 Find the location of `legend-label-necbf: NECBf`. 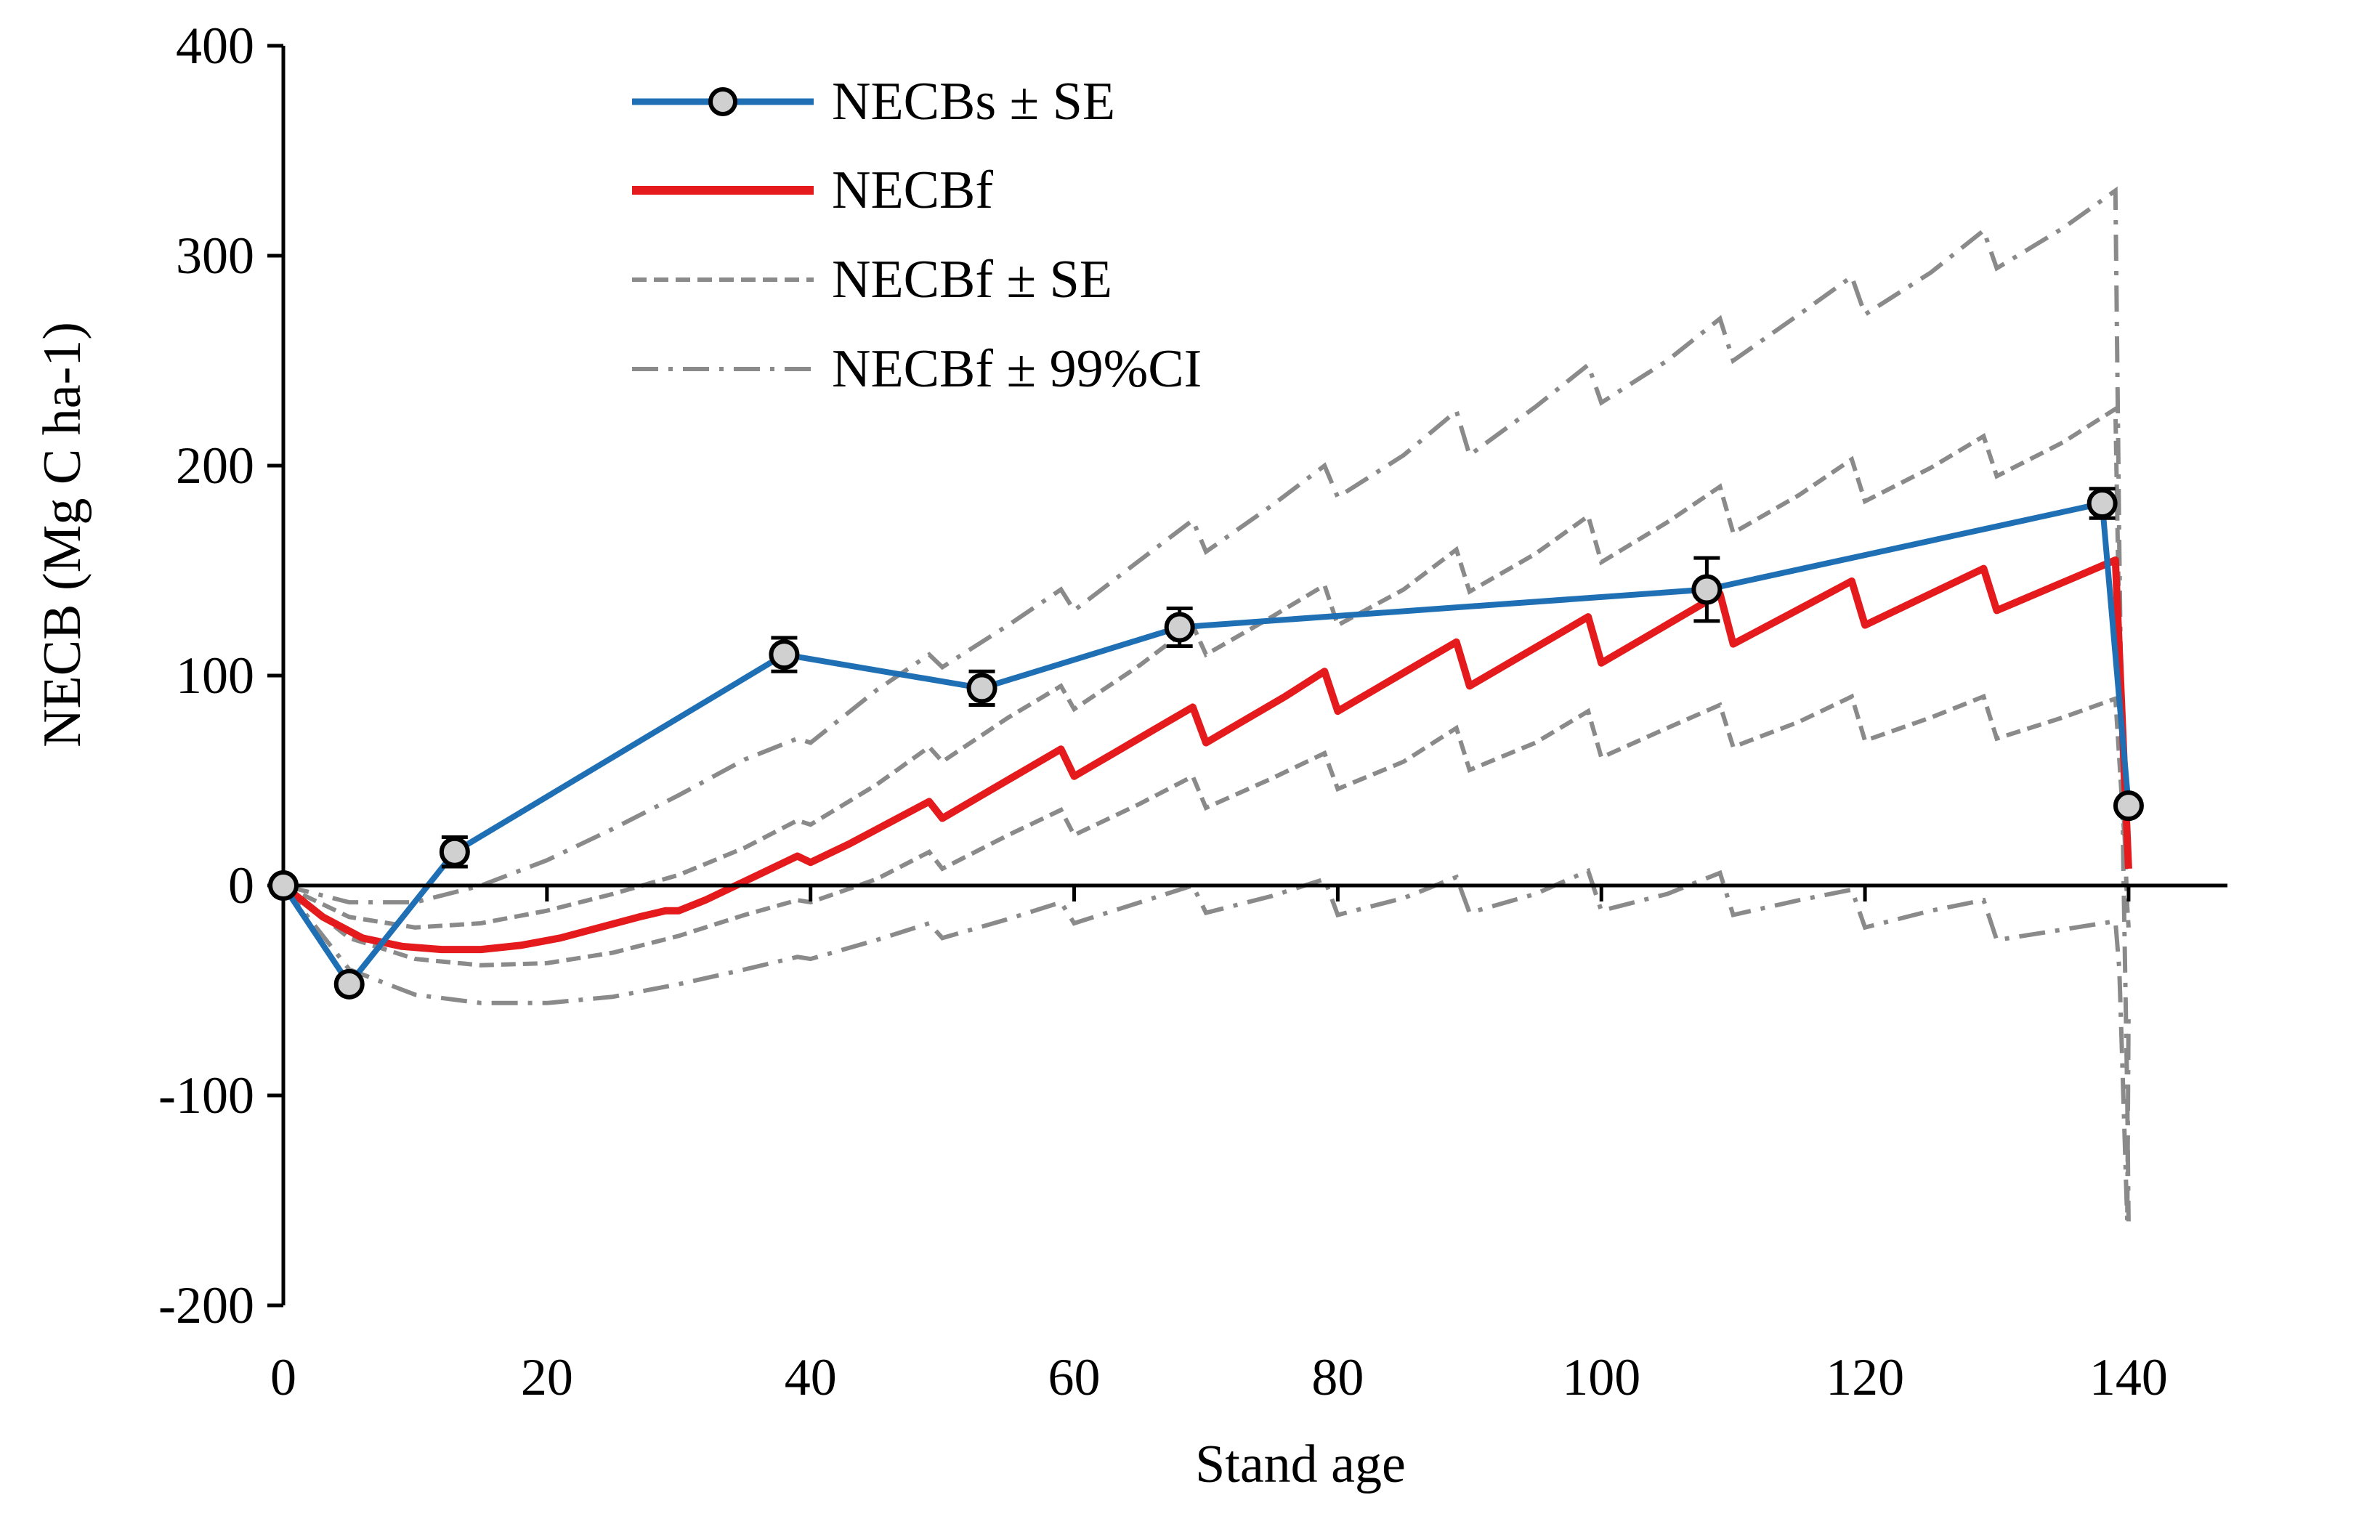

legend-label-necbf: NECBf is located at coordinates (912, 190).